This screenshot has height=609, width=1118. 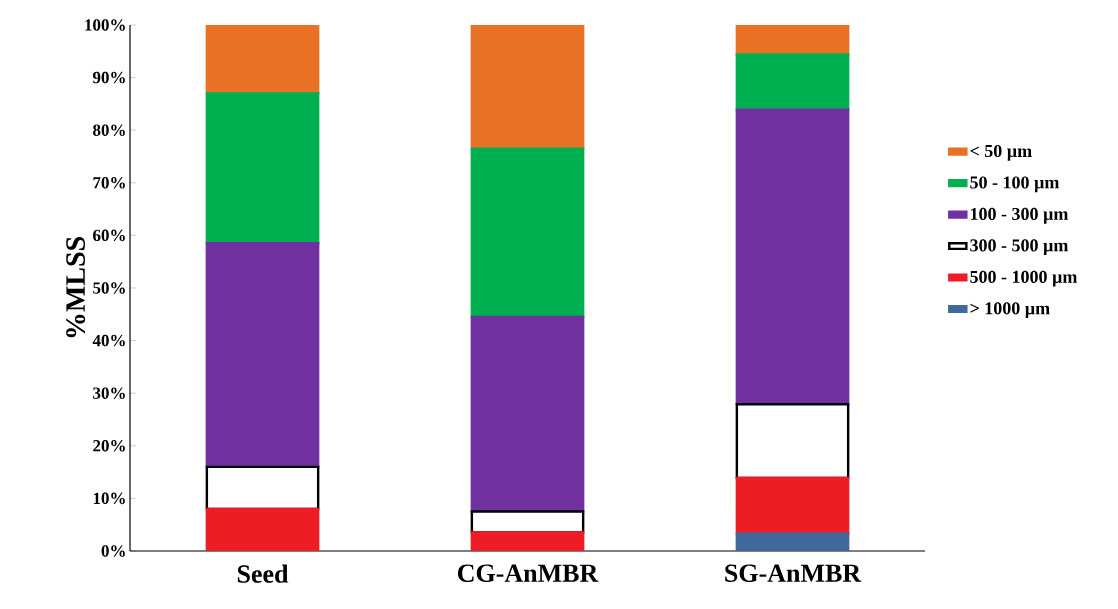 What do you see at coordinates (109, 183) in the screenshot?
I see `y-tick-label: 70%` at bounding box center [109, 183].